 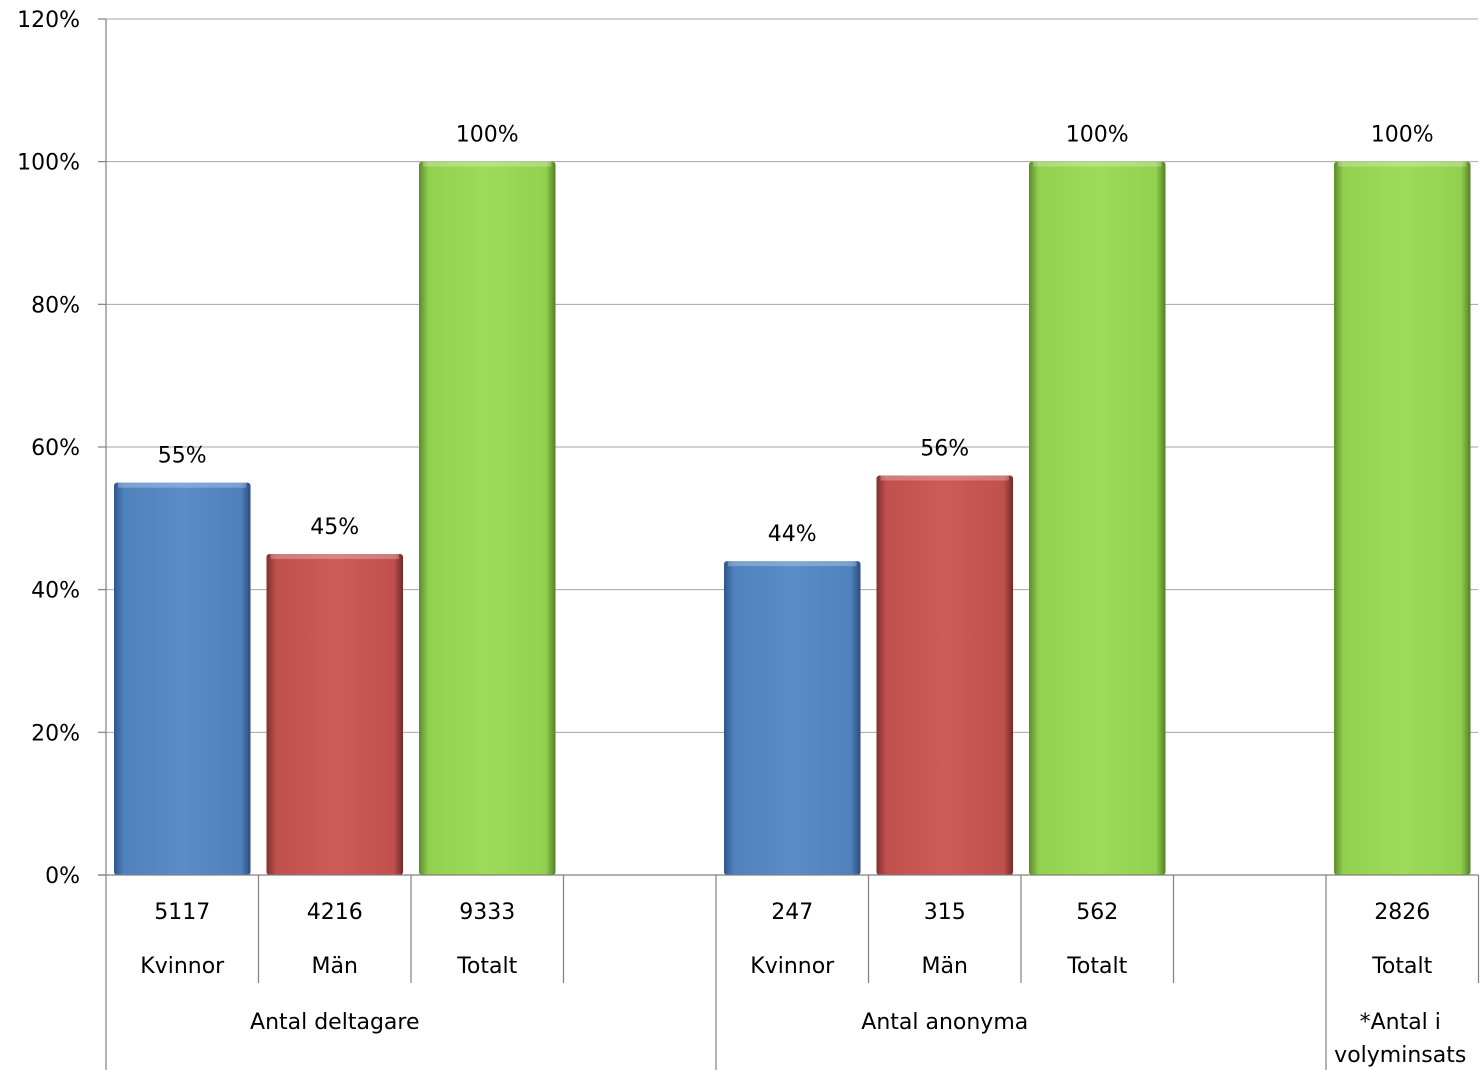 I want to click on x-count-label: 247, so click(x=792, y=912).